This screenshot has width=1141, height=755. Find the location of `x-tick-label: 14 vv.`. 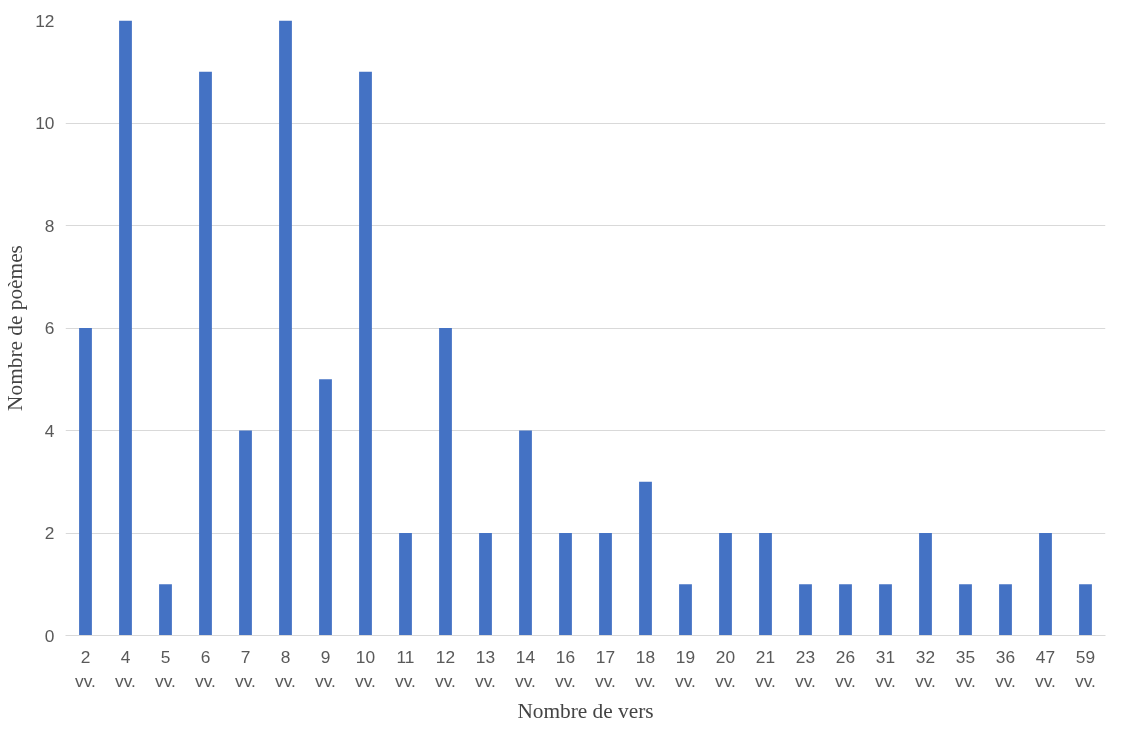

x-tick-label: 14 vv. is located at coordinates (525, 668).